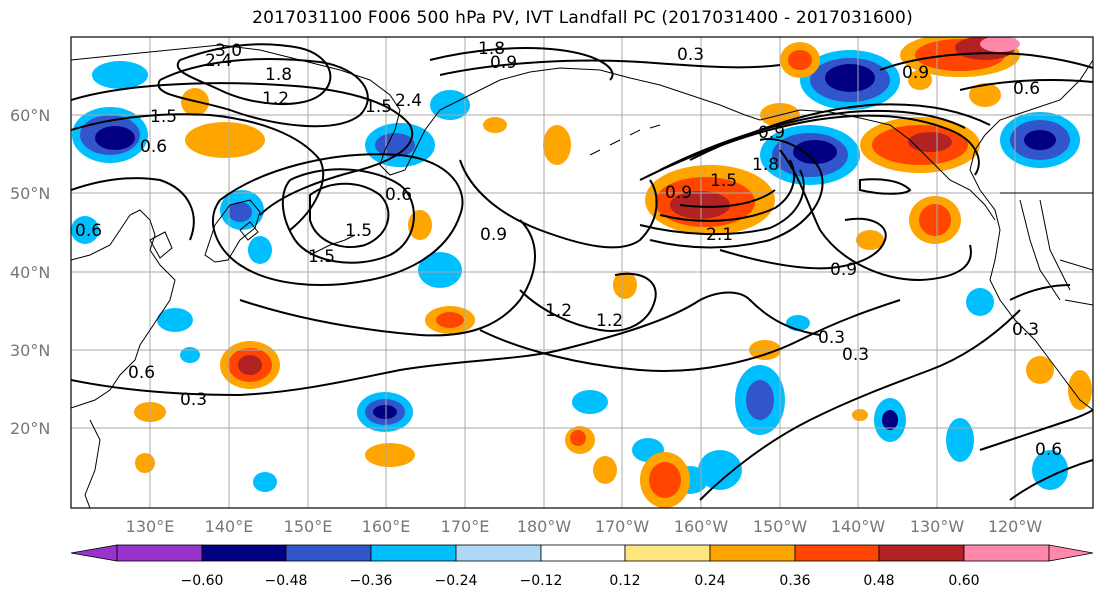 This screenshot has width=1105, height=601. What do you see at coordinates (719, 235) in the screenshot?
I see `contour-label: 2.1` at bounding box center [719, 235].